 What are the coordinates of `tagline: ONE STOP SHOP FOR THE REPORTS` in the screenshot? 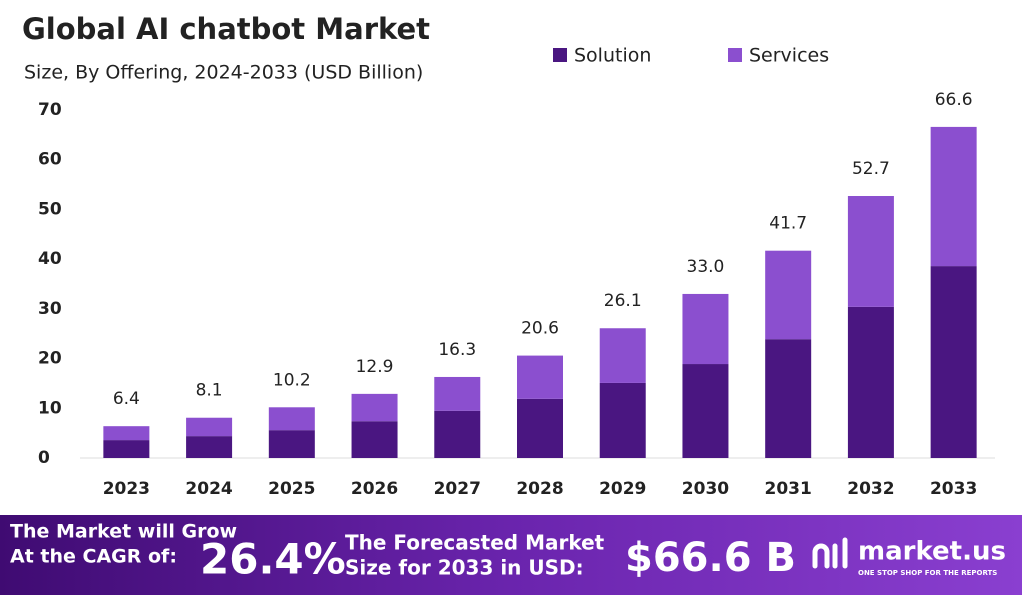 It's located at (927, 573).